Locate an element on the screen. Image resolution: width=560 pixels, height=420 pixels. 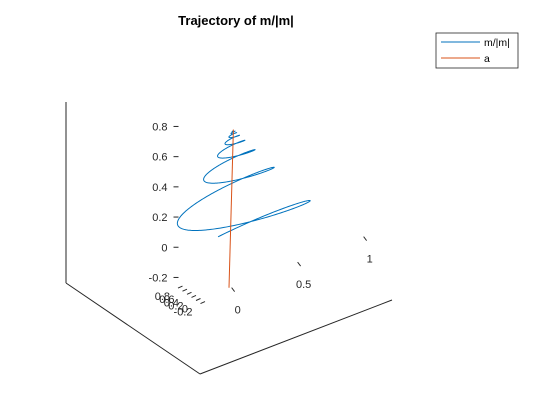
x-tick-label: 0.6 is located at coordinates (166, 300).